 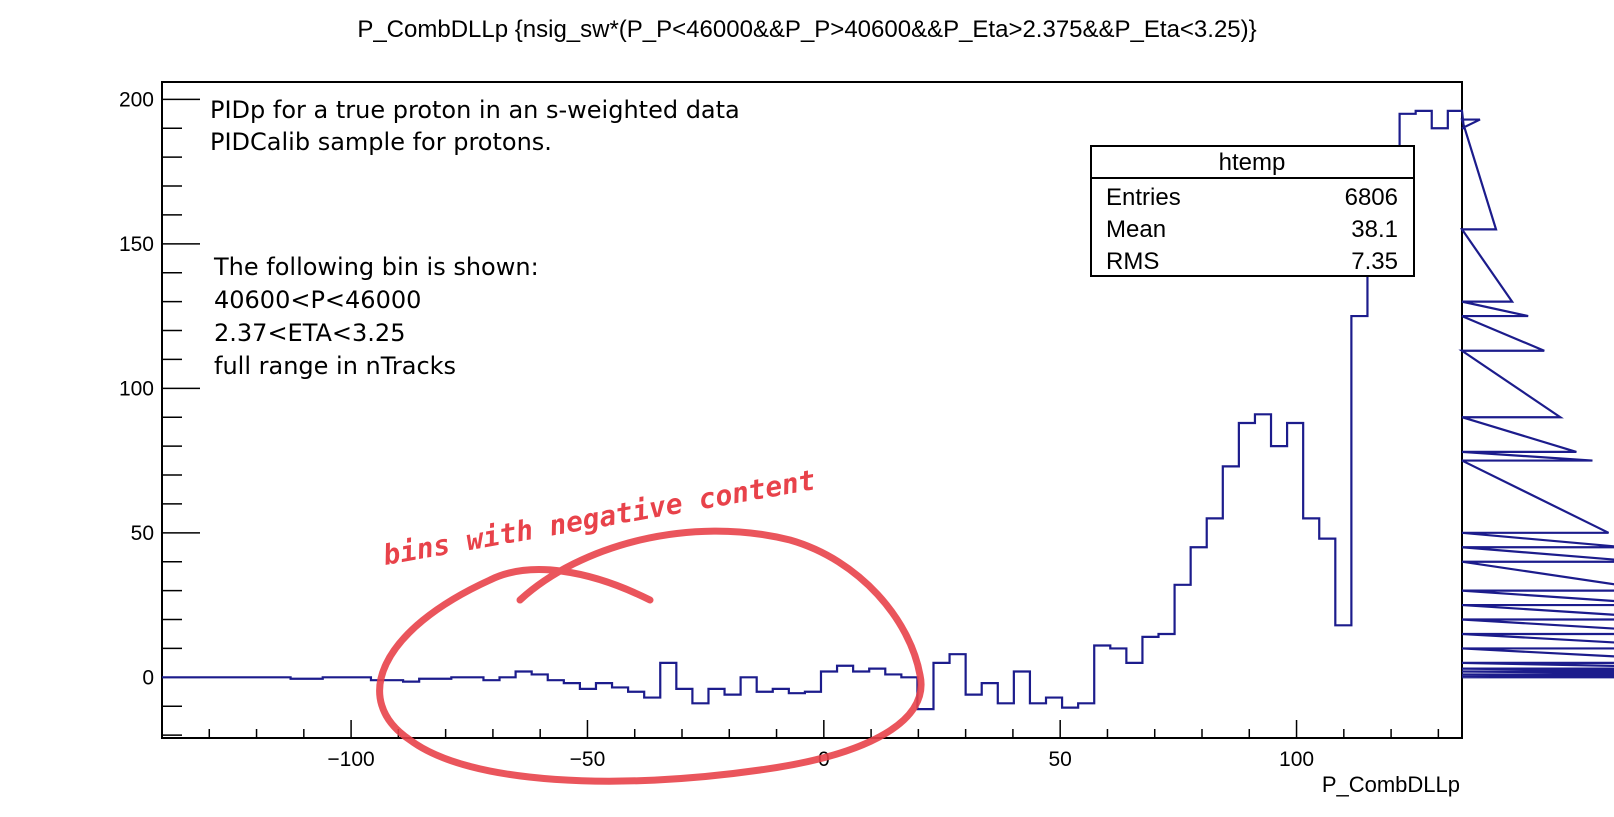 What do you see at coordinates (142, 533) in the screenshot?
I see `y-tick-label: 50` at bounding box center [142, 533].